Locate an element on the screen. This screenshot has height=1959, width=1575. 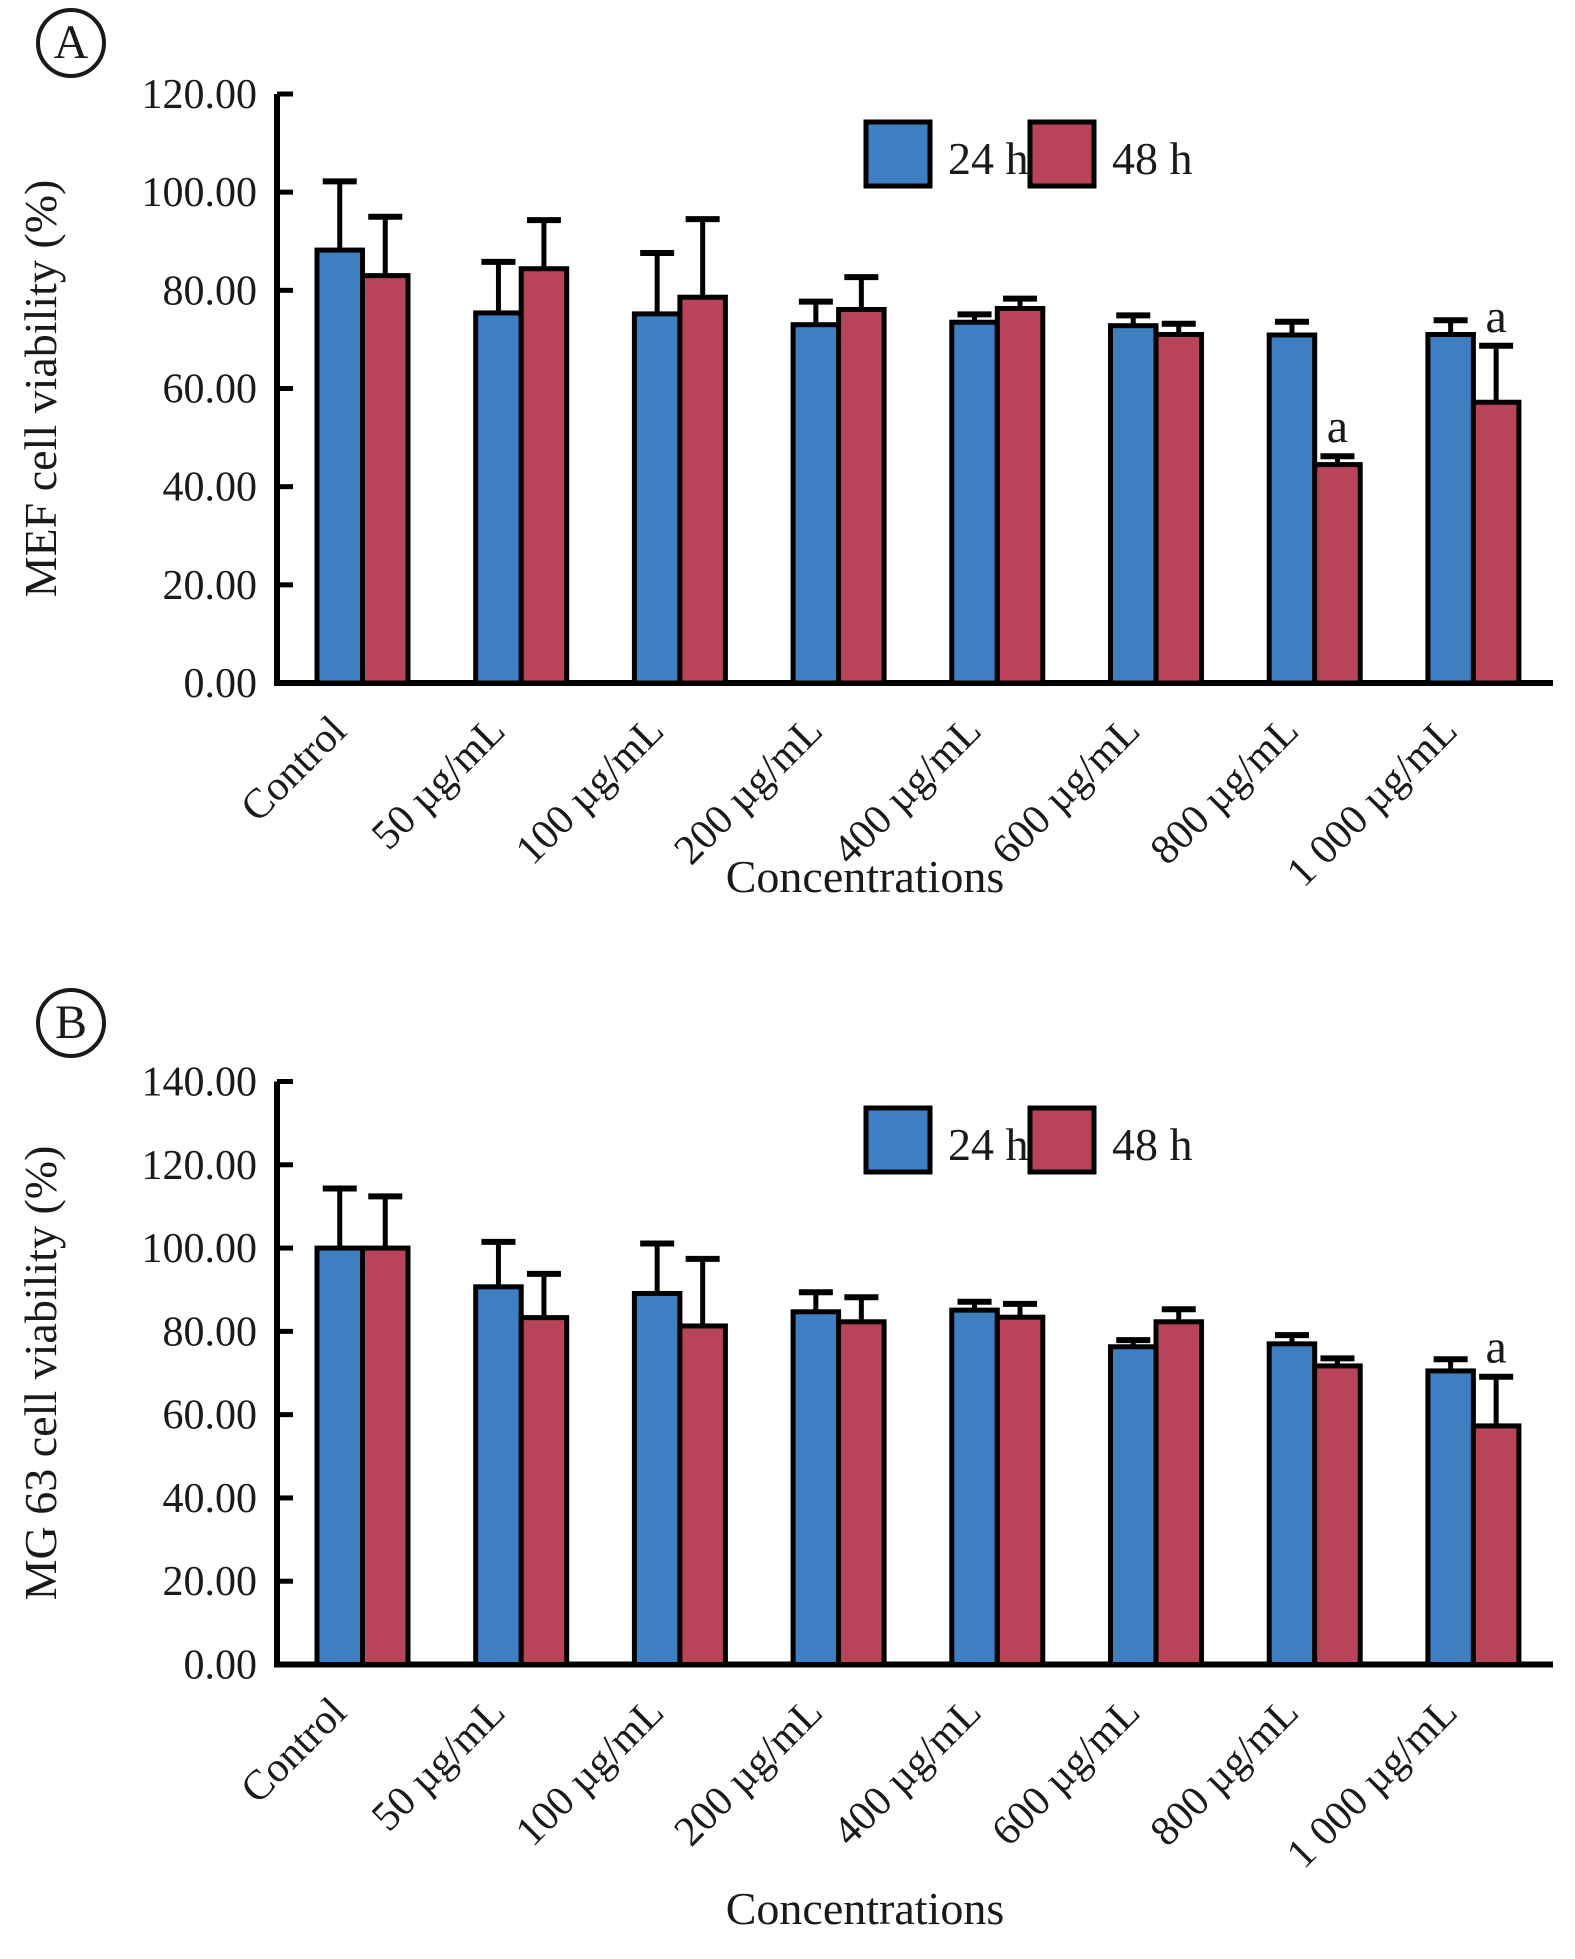
panel-a-letter: A is located at coordinates (71, 42).